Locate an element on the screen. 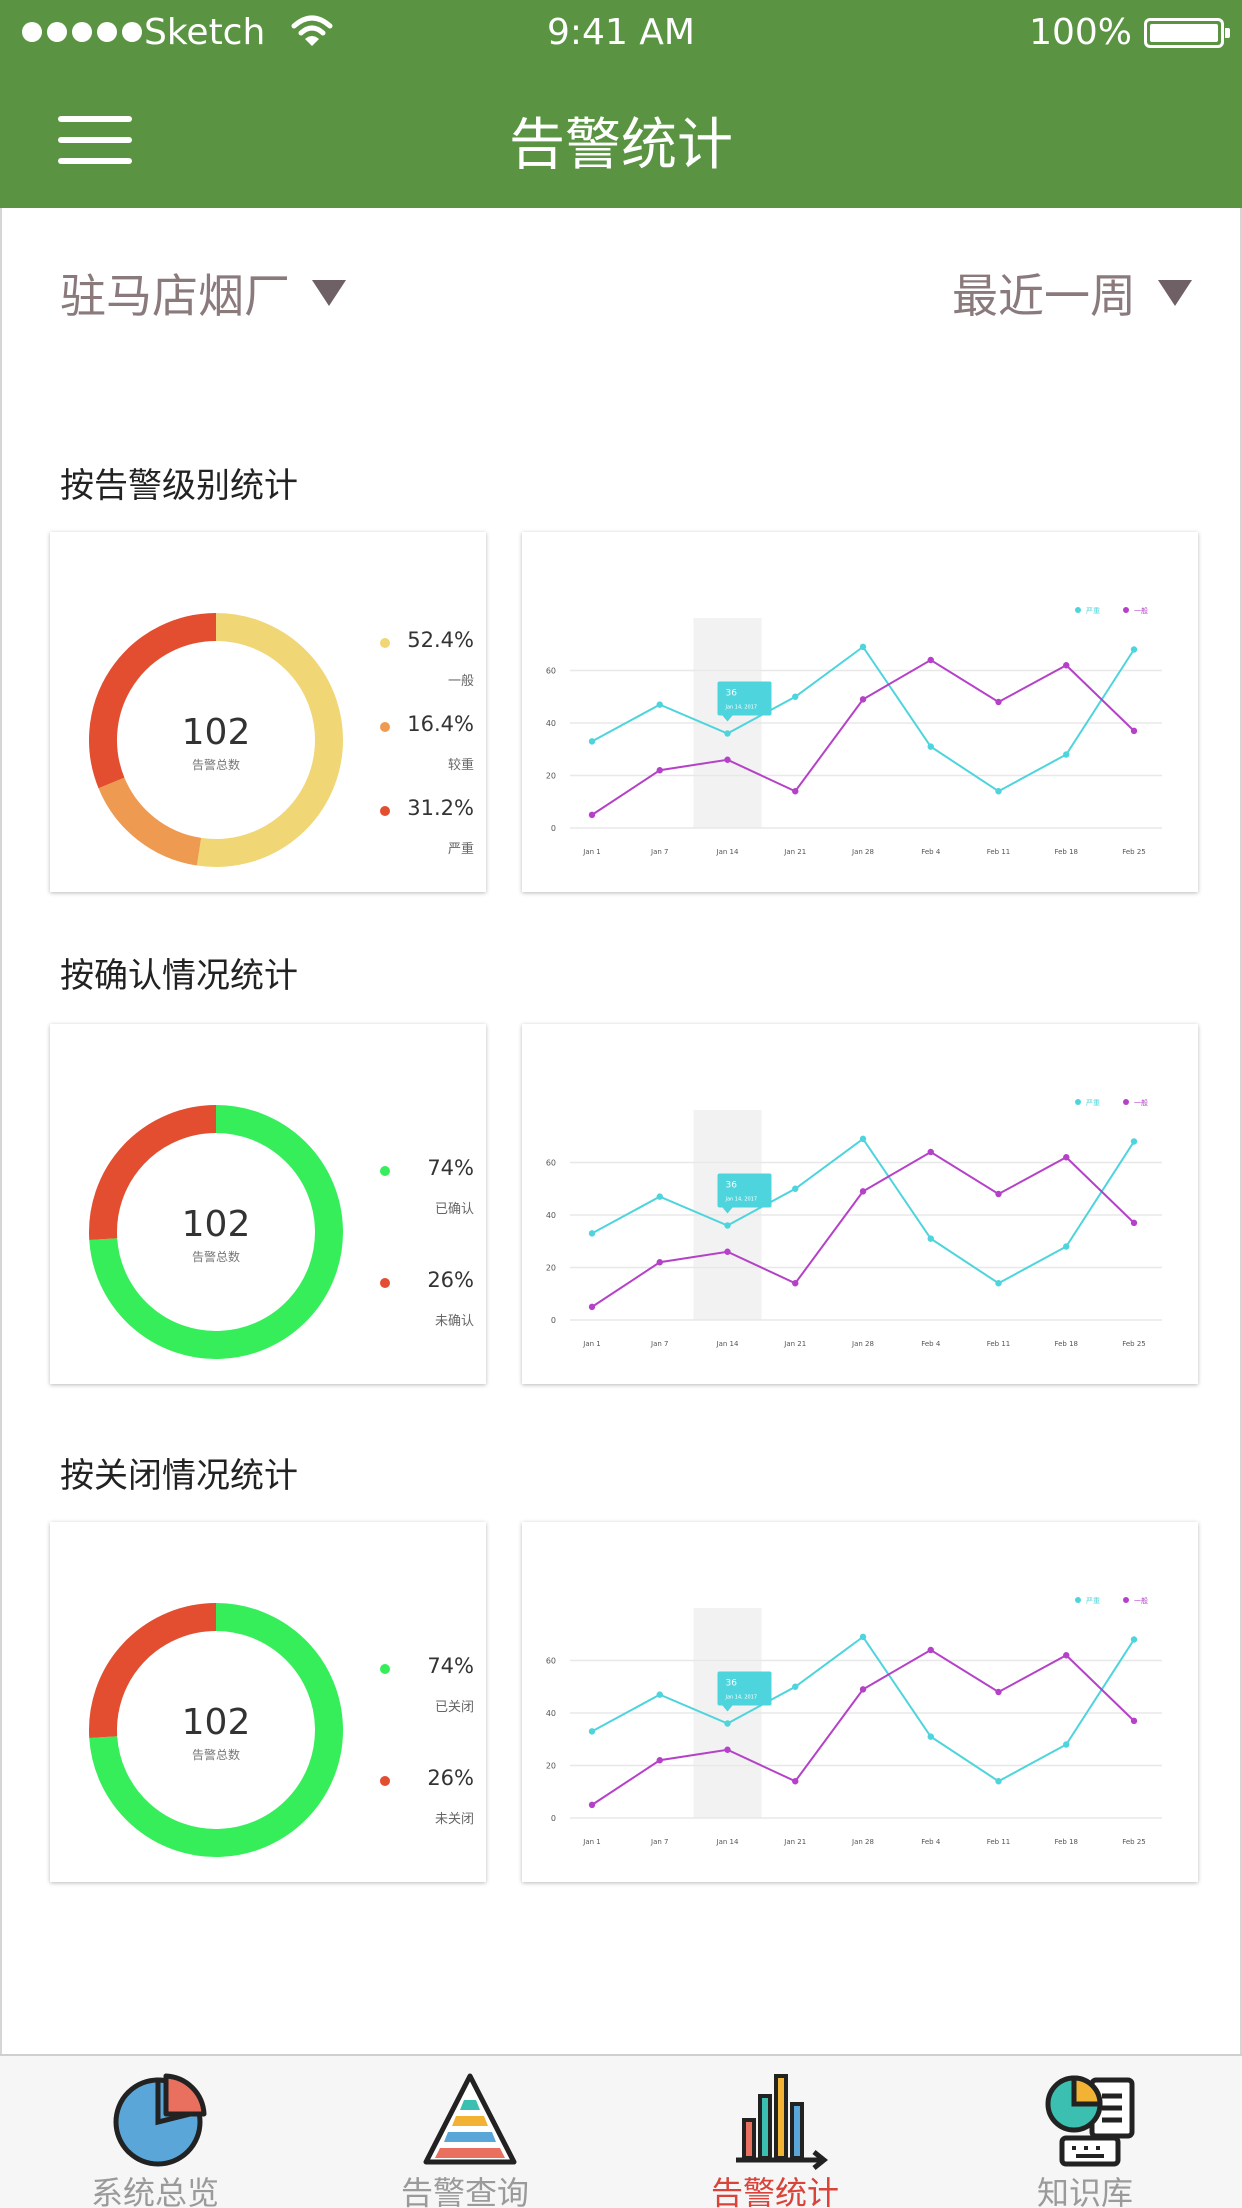  legend-percent: 52.4% is located at coordinates (440, 640).